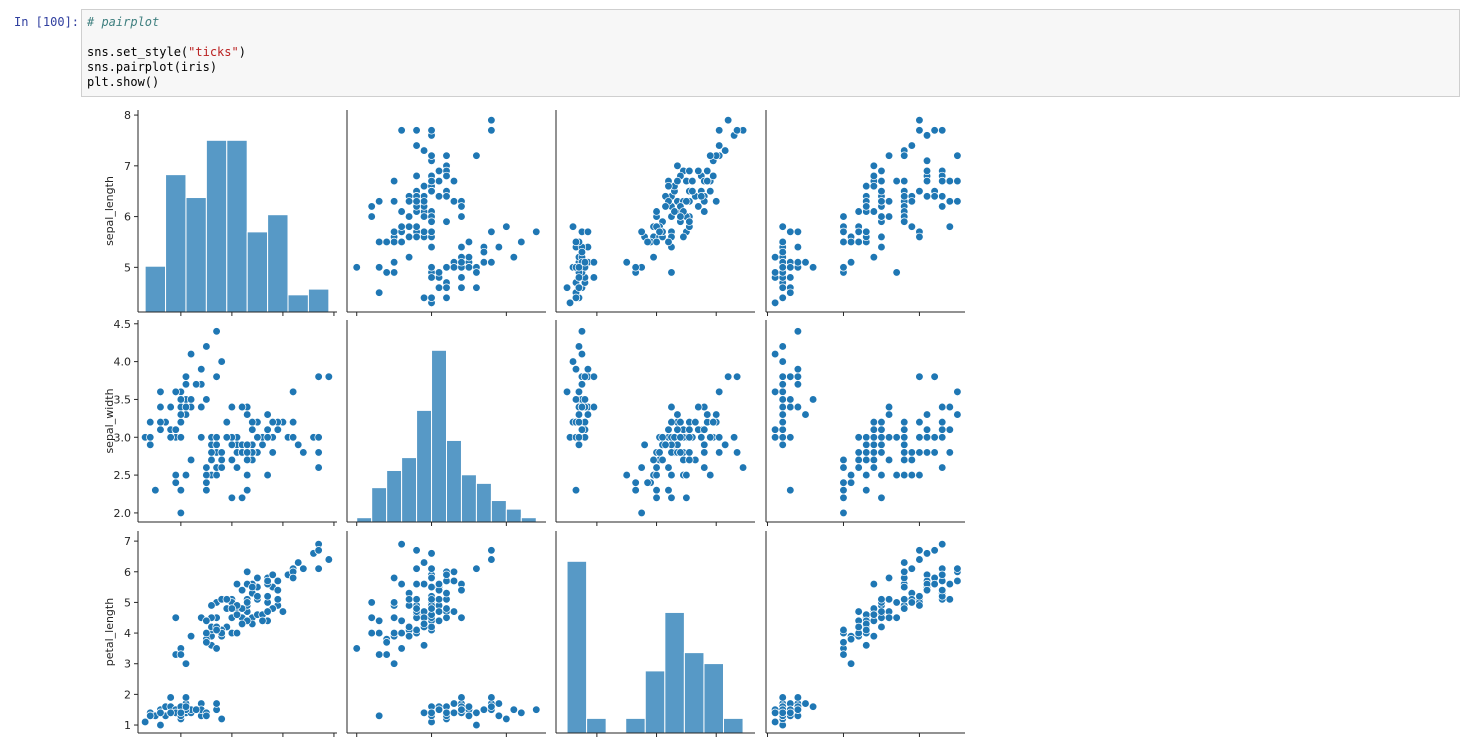 This screenshot has height=737, width=1469. Describe the element at coordinates (655, 634) in the screenshot. I see `panel` at that location.